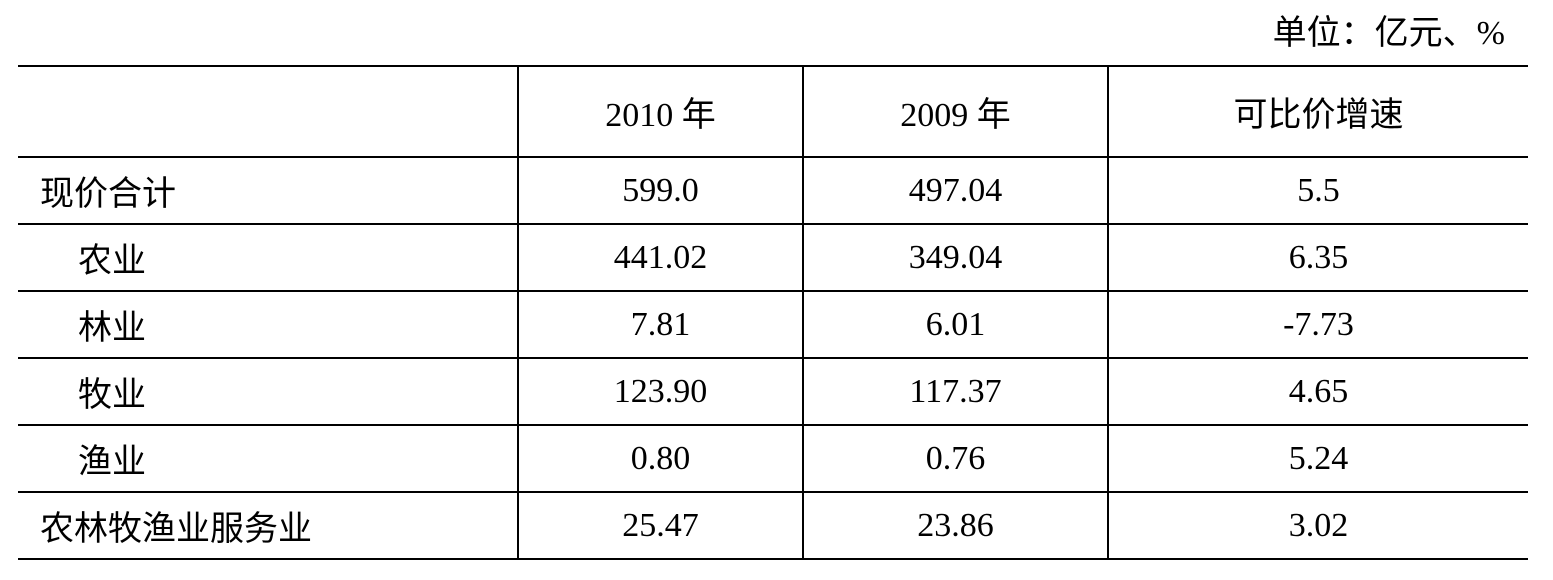  Describe the element at coordinates (112, 395) in the screenshot. I see `row-label: 牧业` at that location.